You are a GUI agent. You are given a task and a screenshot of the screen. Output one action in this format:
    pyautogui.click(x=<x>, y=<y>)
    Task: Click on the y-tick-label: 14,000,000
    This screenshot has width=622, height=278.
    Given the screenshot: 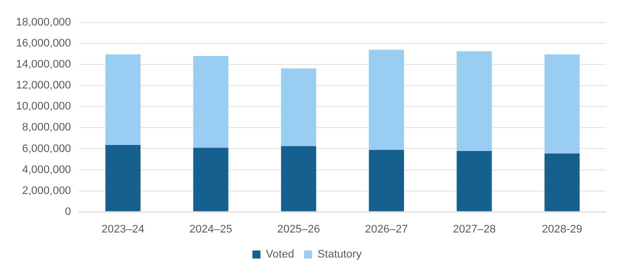 What is the action you would take?
    pyautogui.click(x=44, y=64)
    